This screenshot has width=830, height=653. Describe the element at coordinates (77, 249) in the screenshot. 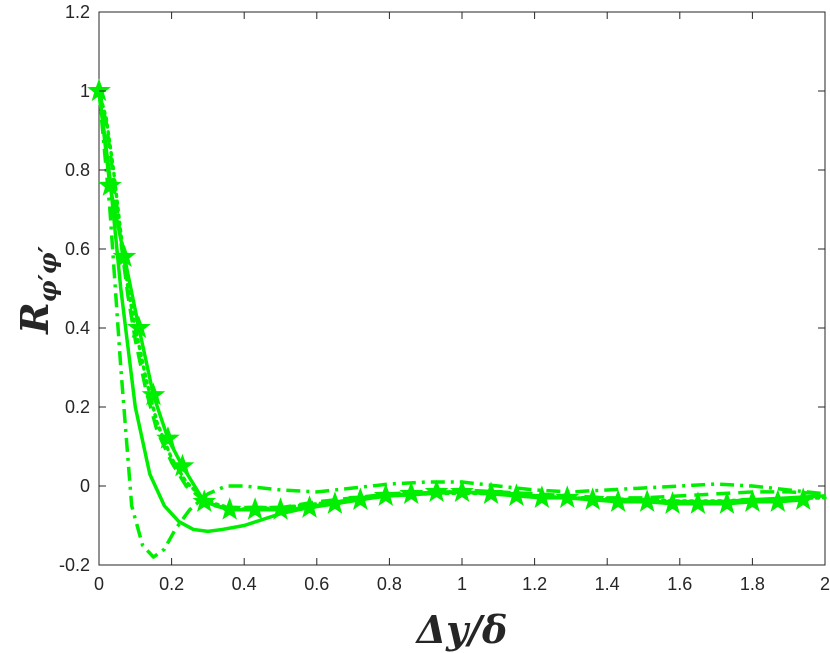

I see `y-tick-label: 0.6` at that location.